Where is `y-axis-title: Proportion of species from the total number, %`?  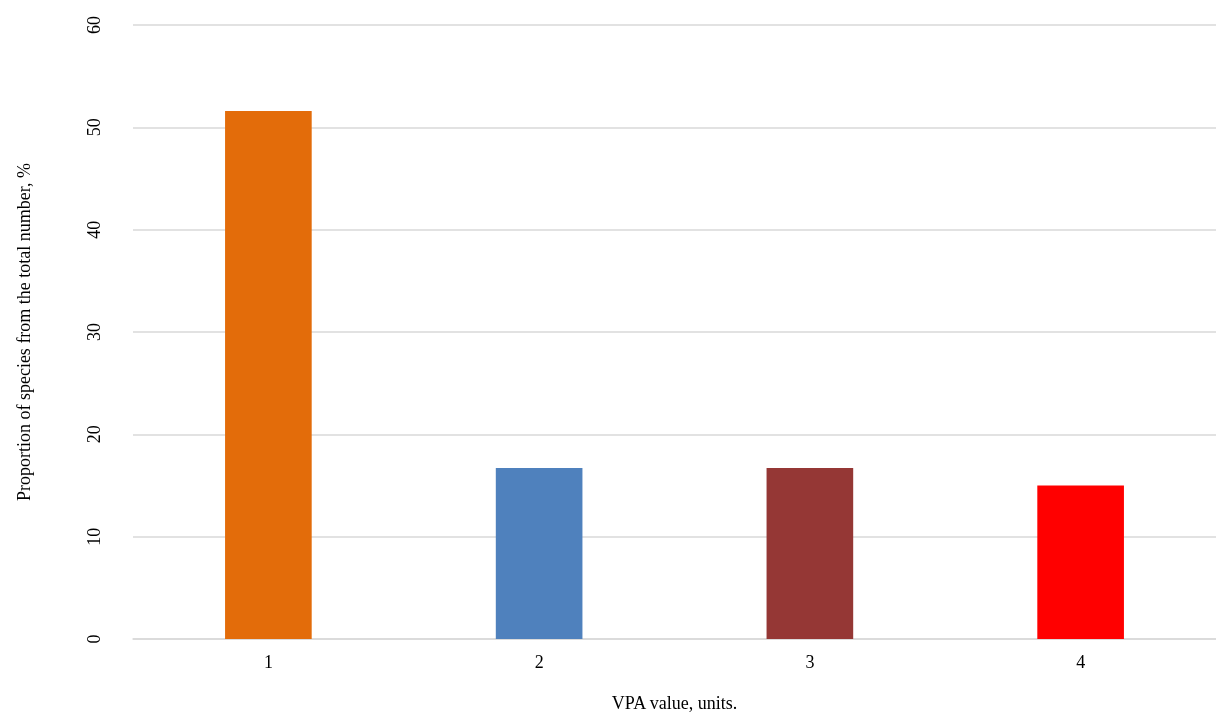 y-axis-title: Proportion of species from the total number, % is located at coordinates (24, 332).